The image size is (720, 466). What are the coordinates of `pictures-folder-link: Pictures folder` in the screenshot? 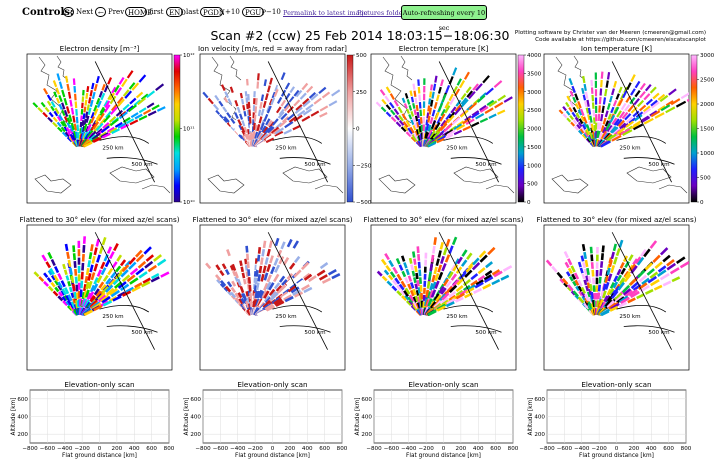 It's located at (381, 13).